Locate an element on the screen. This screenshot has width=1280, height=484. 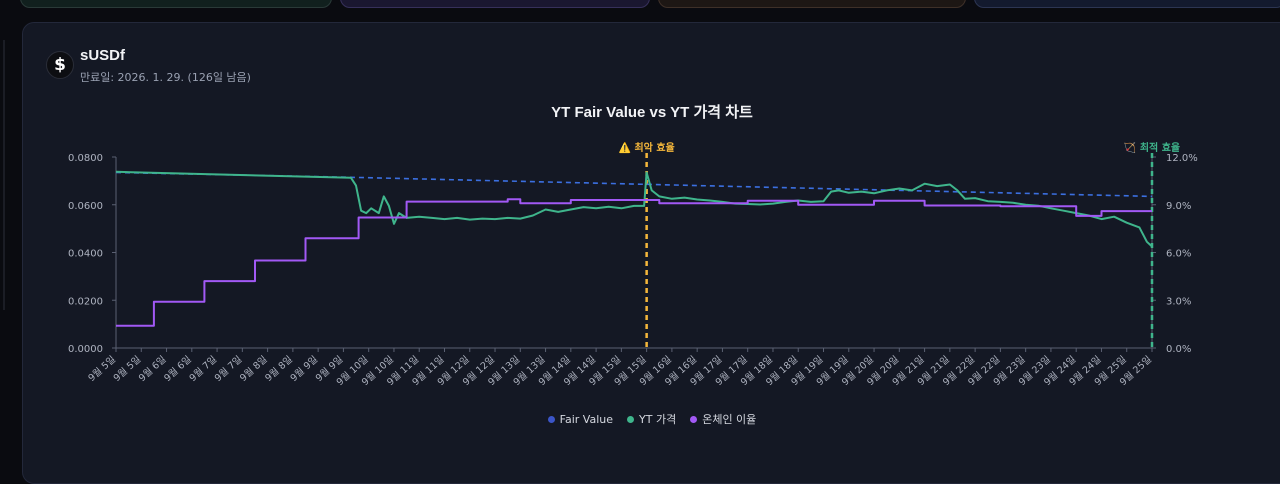
y-left-tick-label: 0.0800 is located at coordinates (85, 158).